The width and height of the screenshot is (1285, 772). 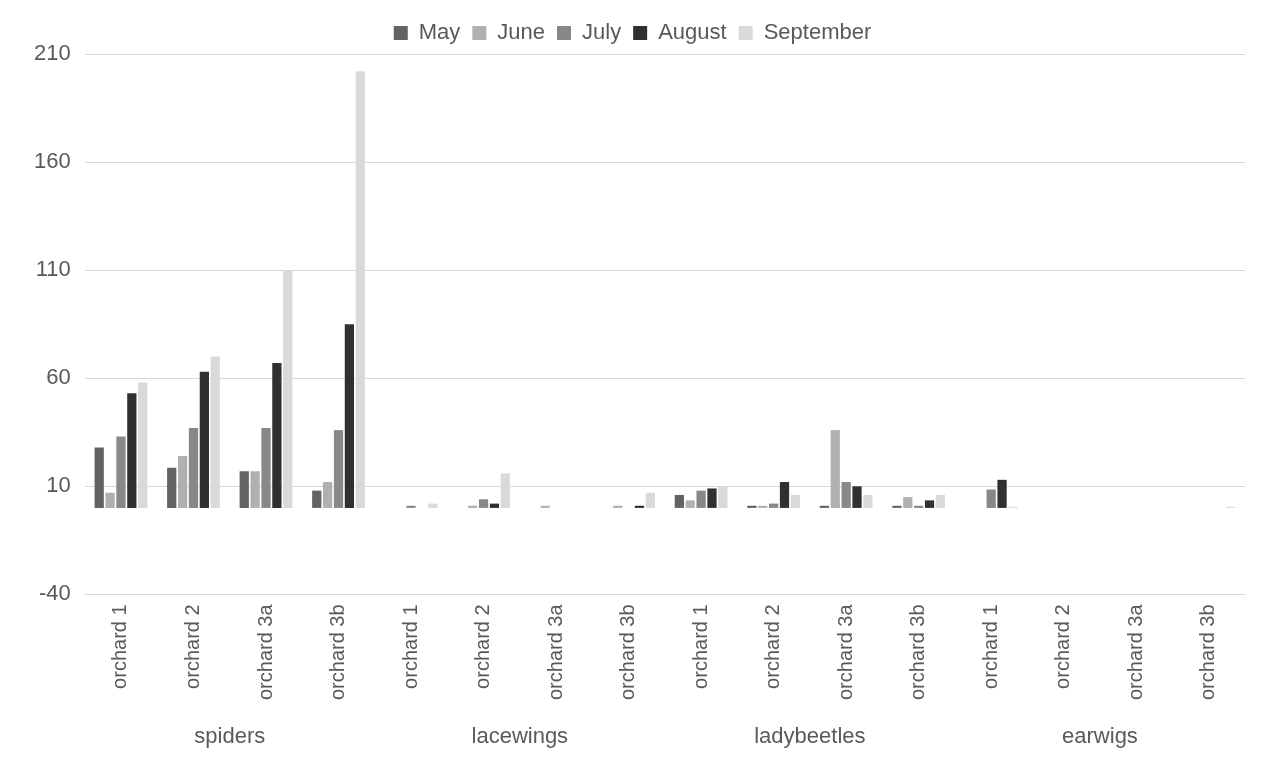 I want to click on legend-label: May, so click(x=439, y=32).